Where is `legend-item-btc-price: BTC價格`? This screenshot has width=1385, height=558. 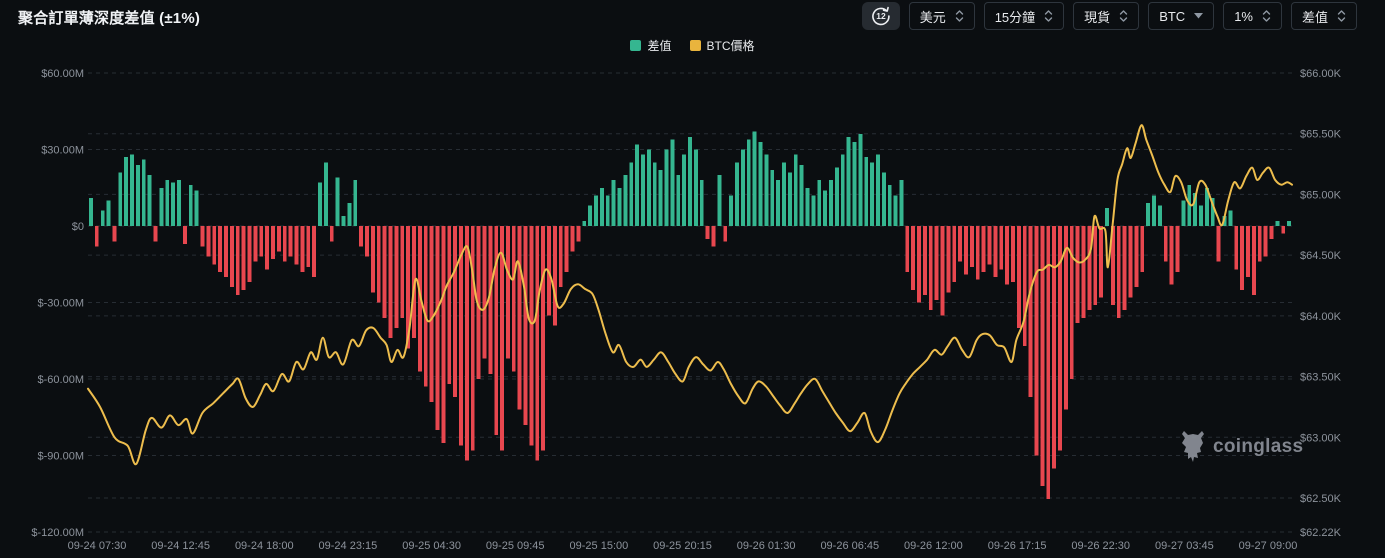
legend-item-btc-price: BTC價格 is located at coordinates (722, 45).